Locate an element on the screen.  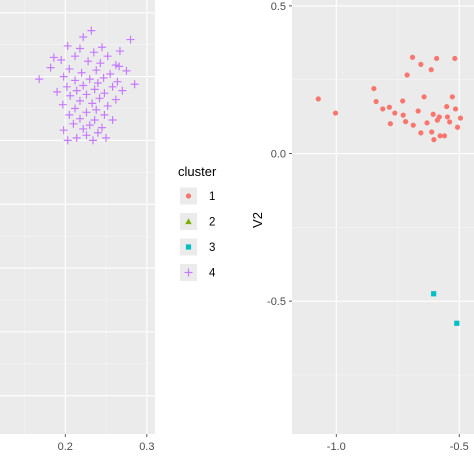
legend-square-icon is located at coordinates (188, 247).